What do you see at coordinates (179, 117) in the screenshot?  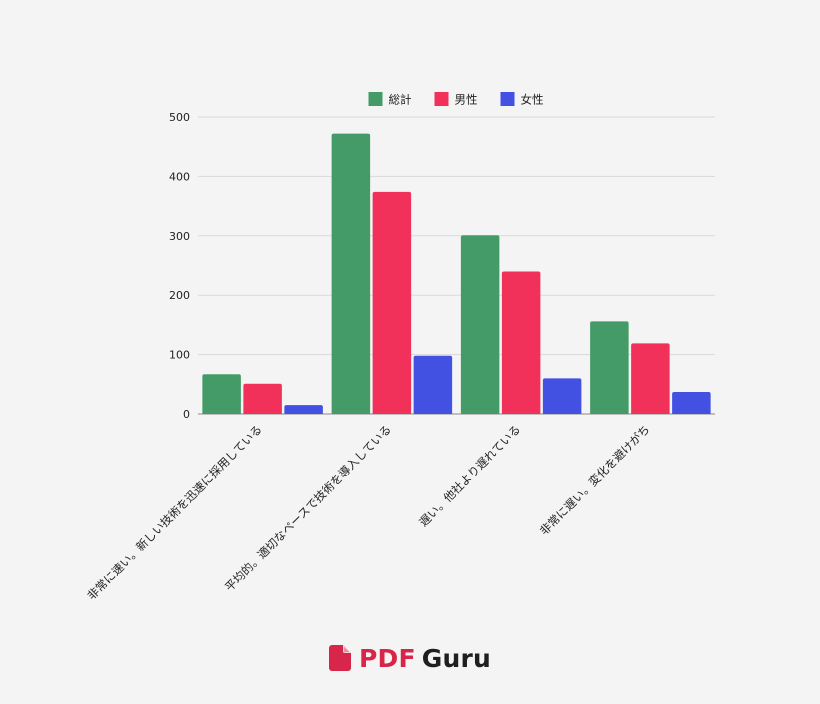 I see `y-tick-label: 500` at bounding box center [179, 117].